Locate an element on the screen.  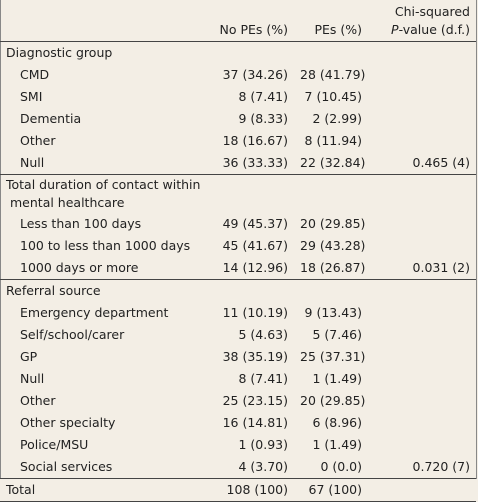
cell-no-pes: 4 (3.70) is located at coordinates (246, 467).